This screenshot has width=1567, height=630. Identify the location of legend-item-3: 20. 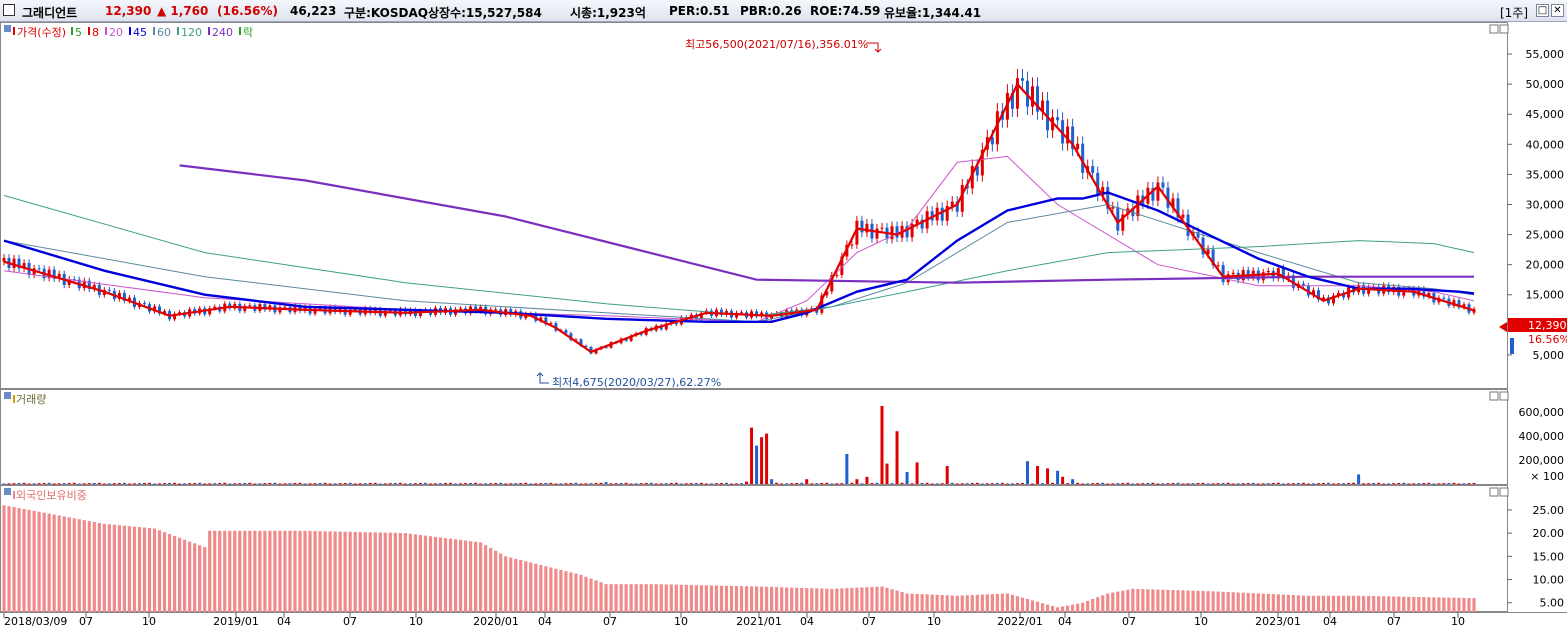
(116, 32).